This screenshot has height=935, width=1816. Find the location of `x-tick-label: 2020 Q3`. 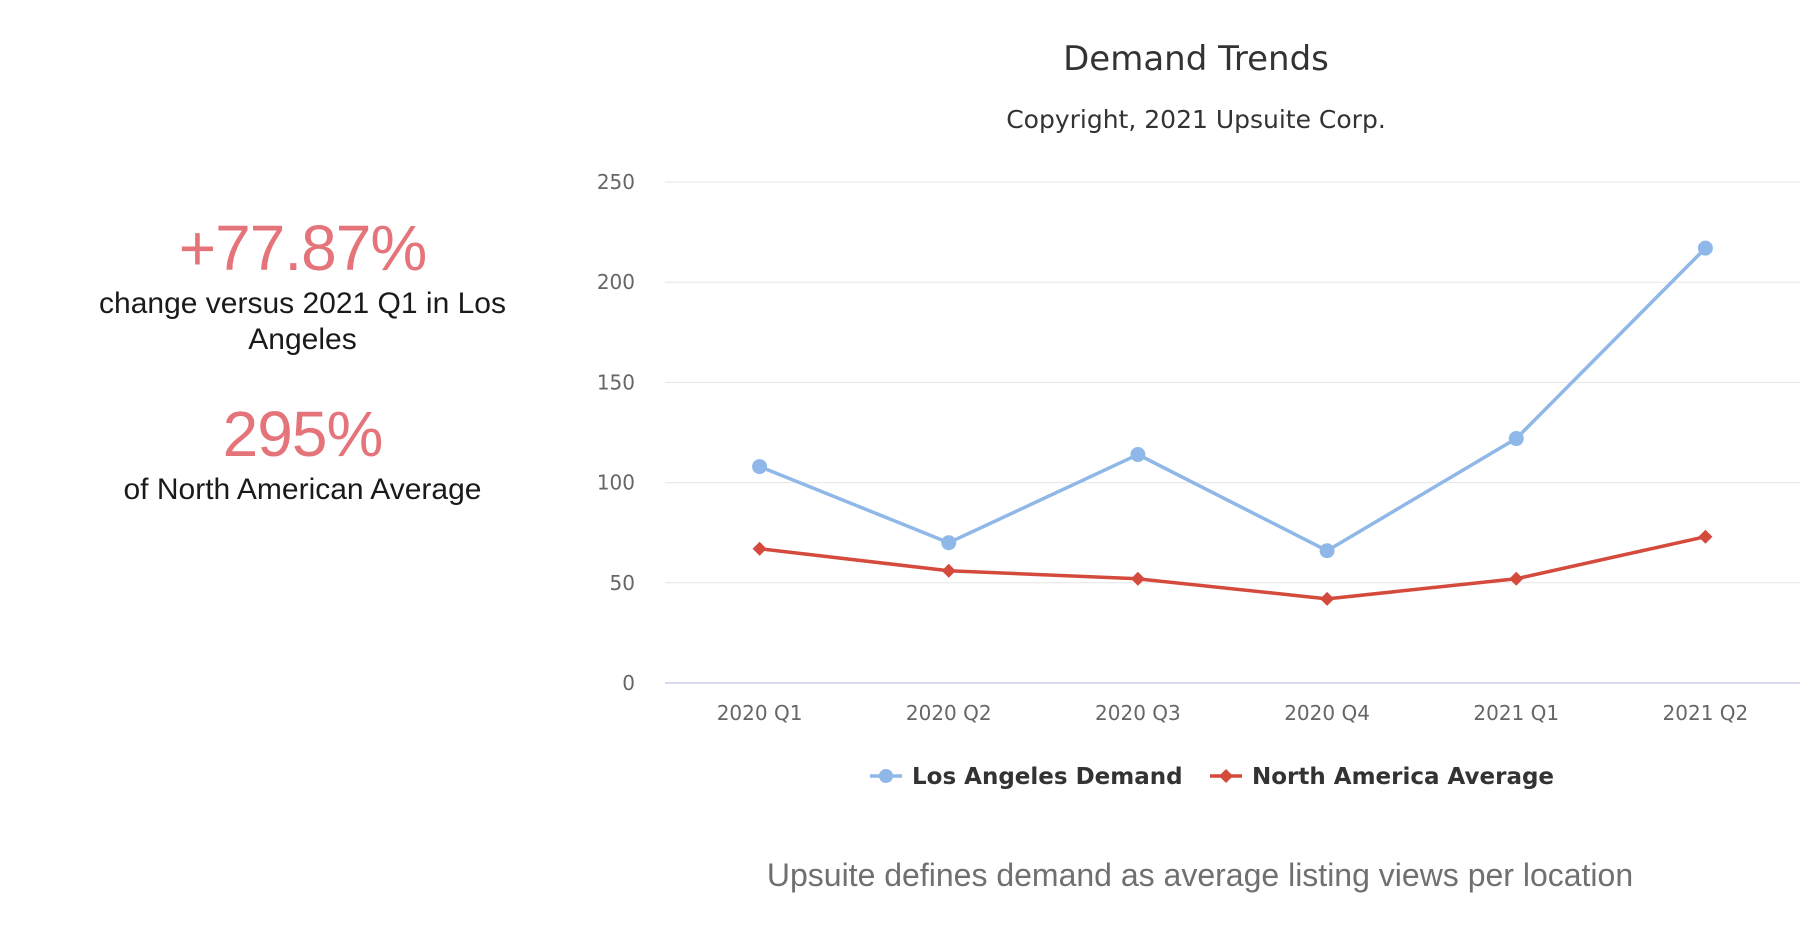

x-tick-label: 2020 Q3 is located at coordinates (1138, 713).